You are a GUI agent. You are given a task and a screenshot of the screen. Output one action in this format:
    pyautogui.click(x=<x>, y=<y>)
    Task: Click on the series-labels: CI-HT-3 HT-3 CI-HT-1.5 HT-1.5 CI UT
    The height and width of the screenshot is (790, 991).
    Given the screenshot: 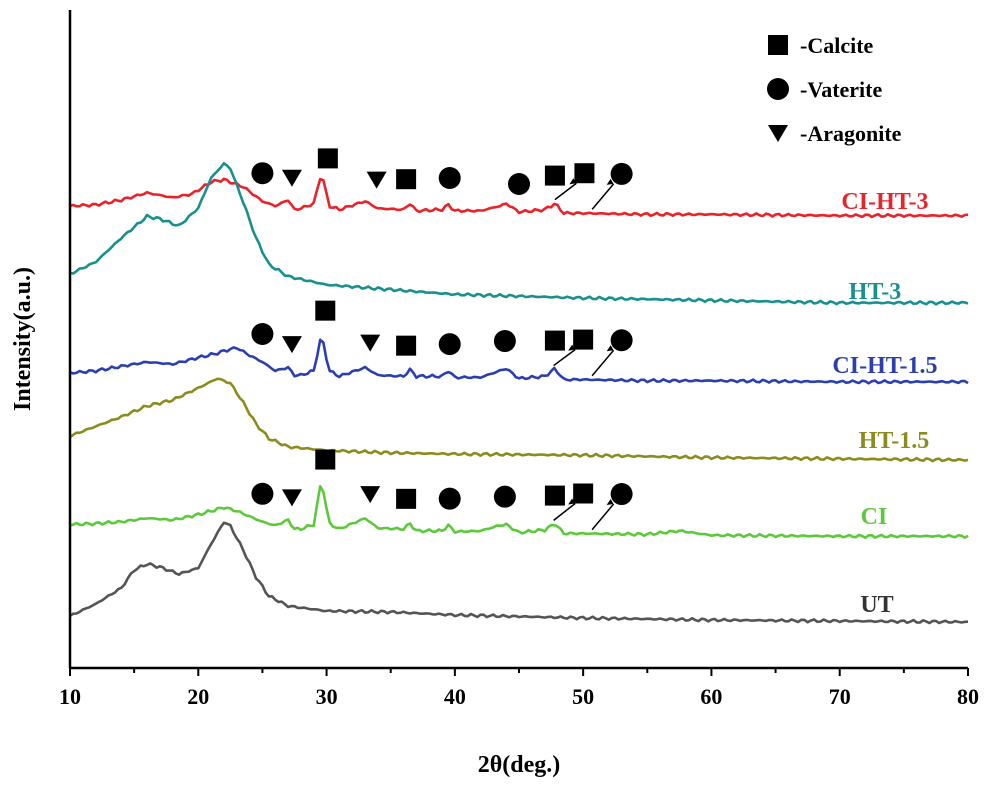 What is the action you would take?
    pyautogui.click(x=884, y=403)
    